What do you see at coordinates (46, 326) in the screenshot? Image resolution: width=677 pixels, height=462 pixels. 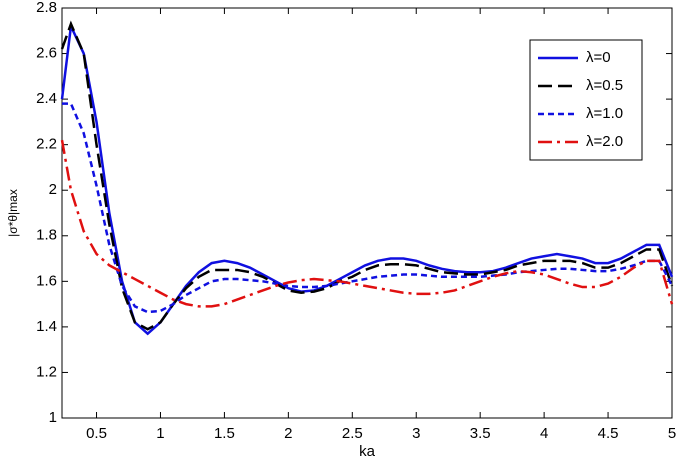 I see `y-tick-label: 1.4` at bounding box center [46, 326].